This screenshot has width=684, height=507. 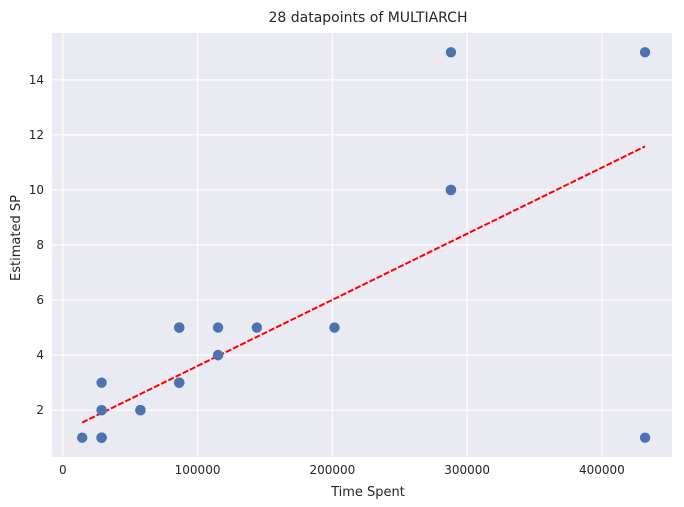 I want to click on x-tick-label: 300000, so click(x=467, y=470).